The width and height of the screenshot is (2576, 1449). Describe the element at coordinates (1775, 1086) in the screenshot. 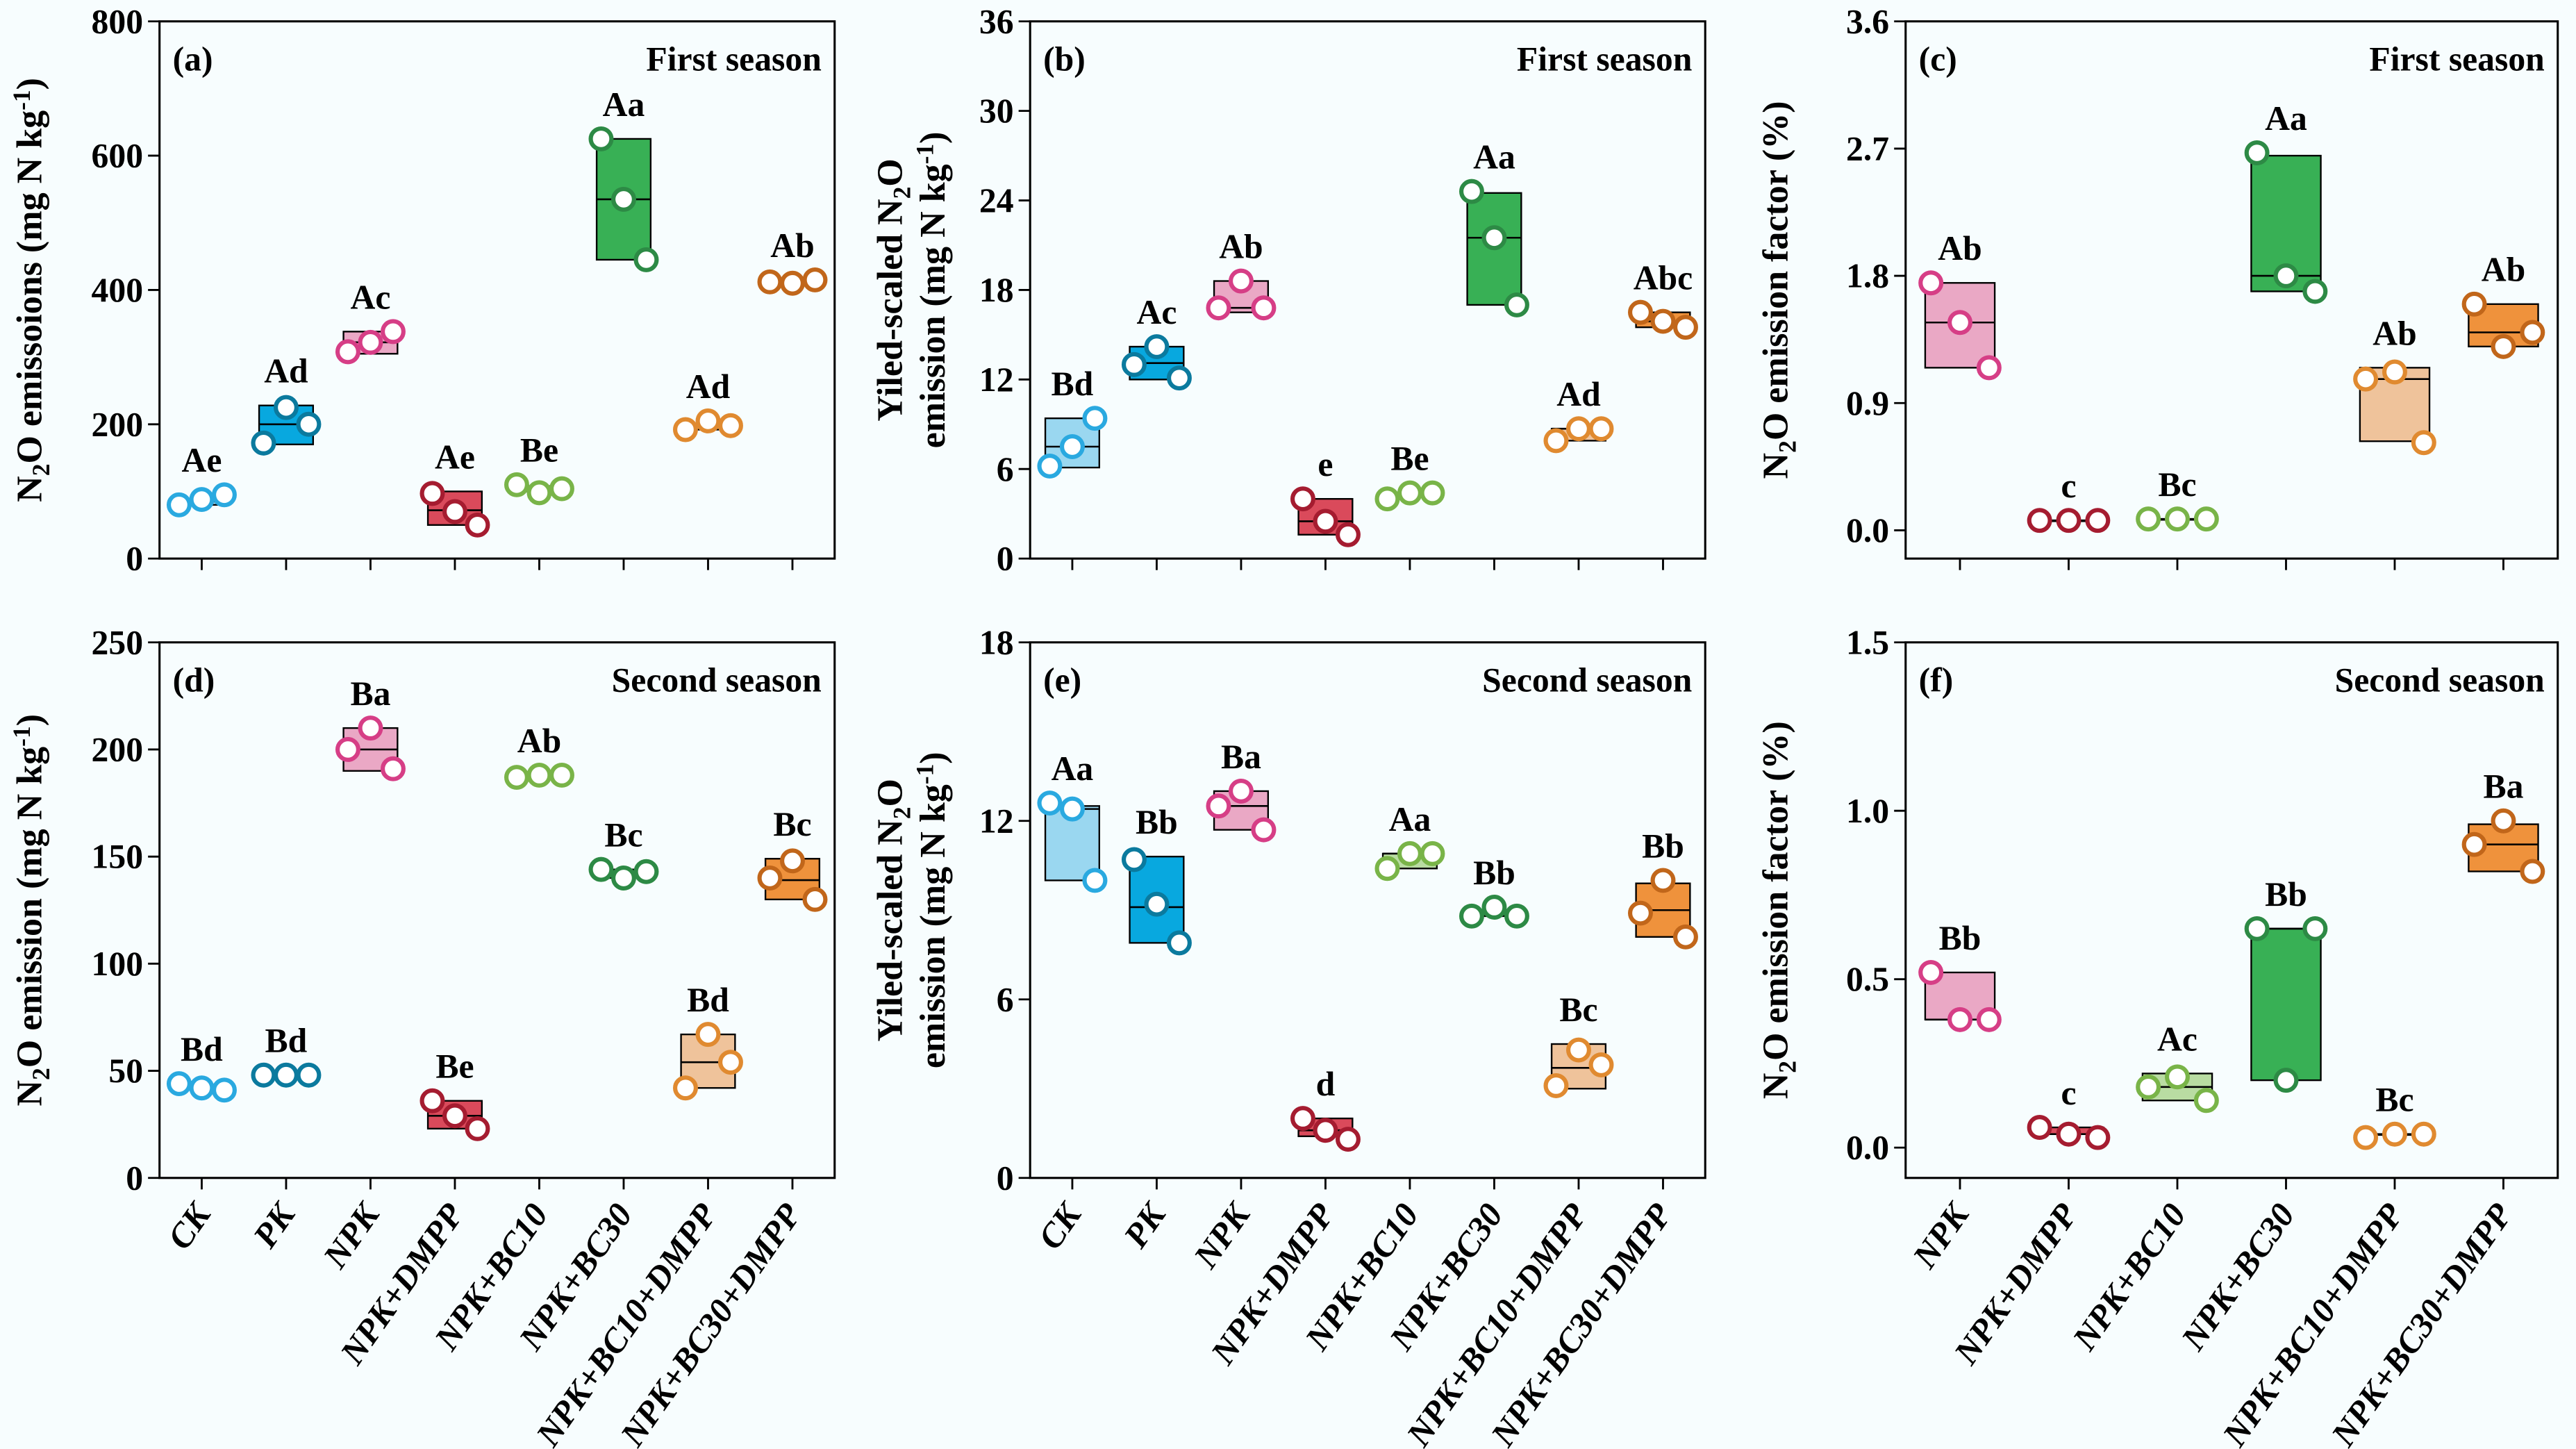

I see `axis-title-part: N` at that location.